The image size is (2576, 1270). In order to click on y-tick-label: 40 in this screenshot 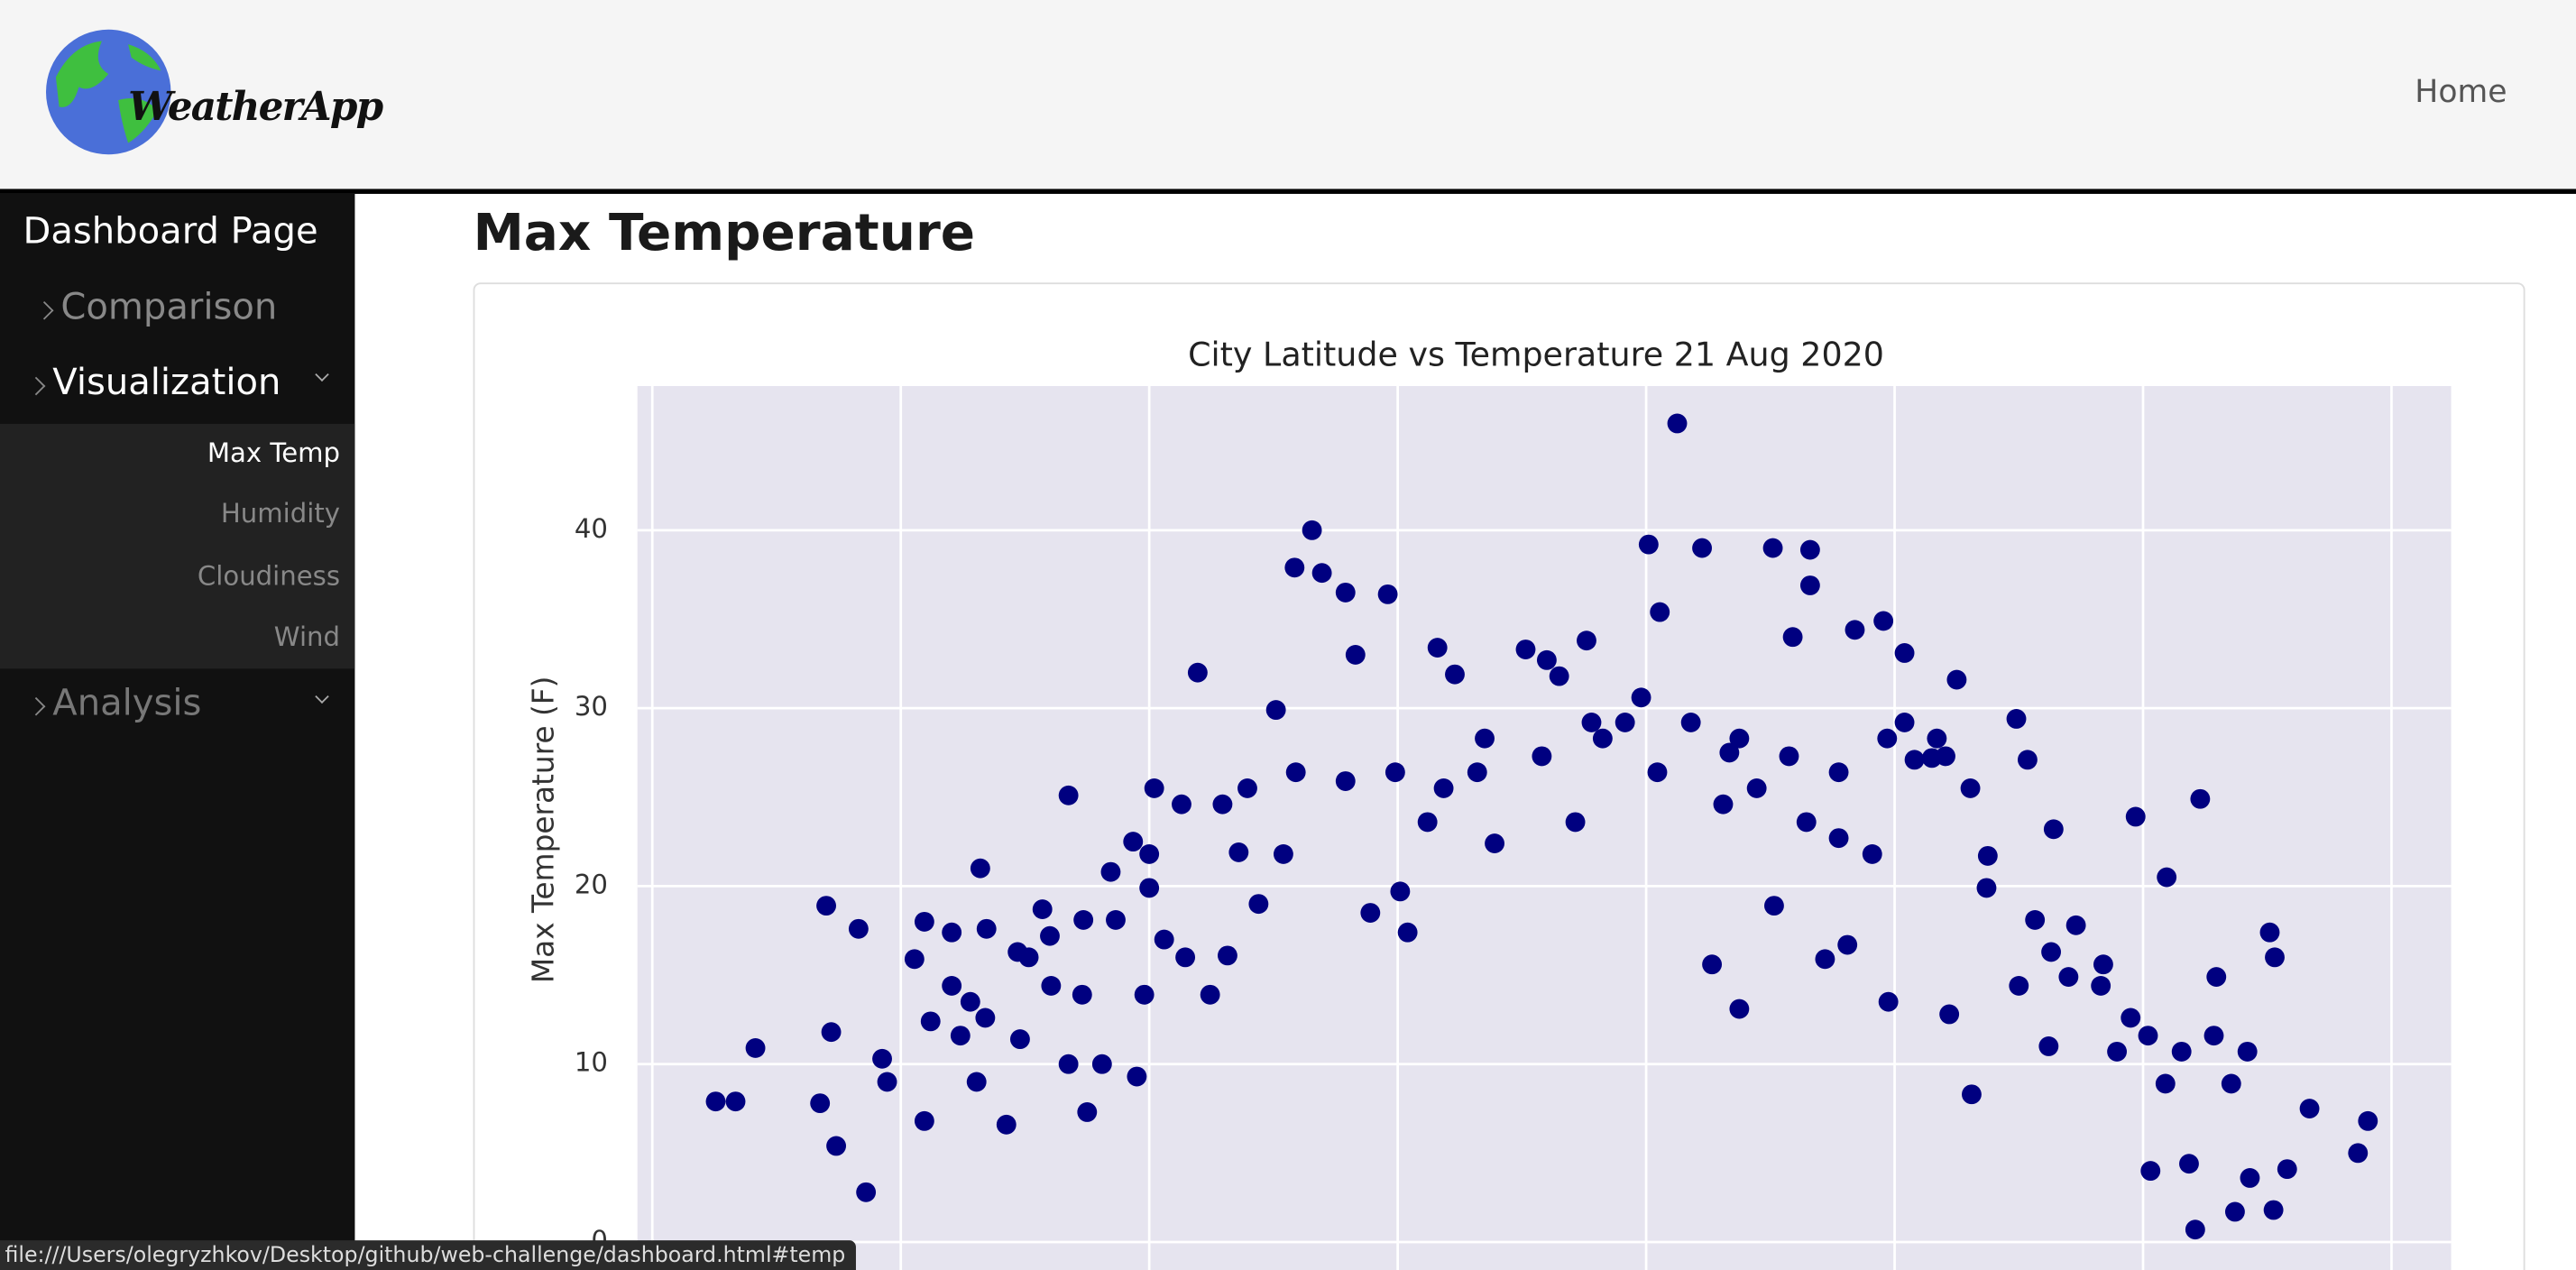, I will do `click(592, 528)`.